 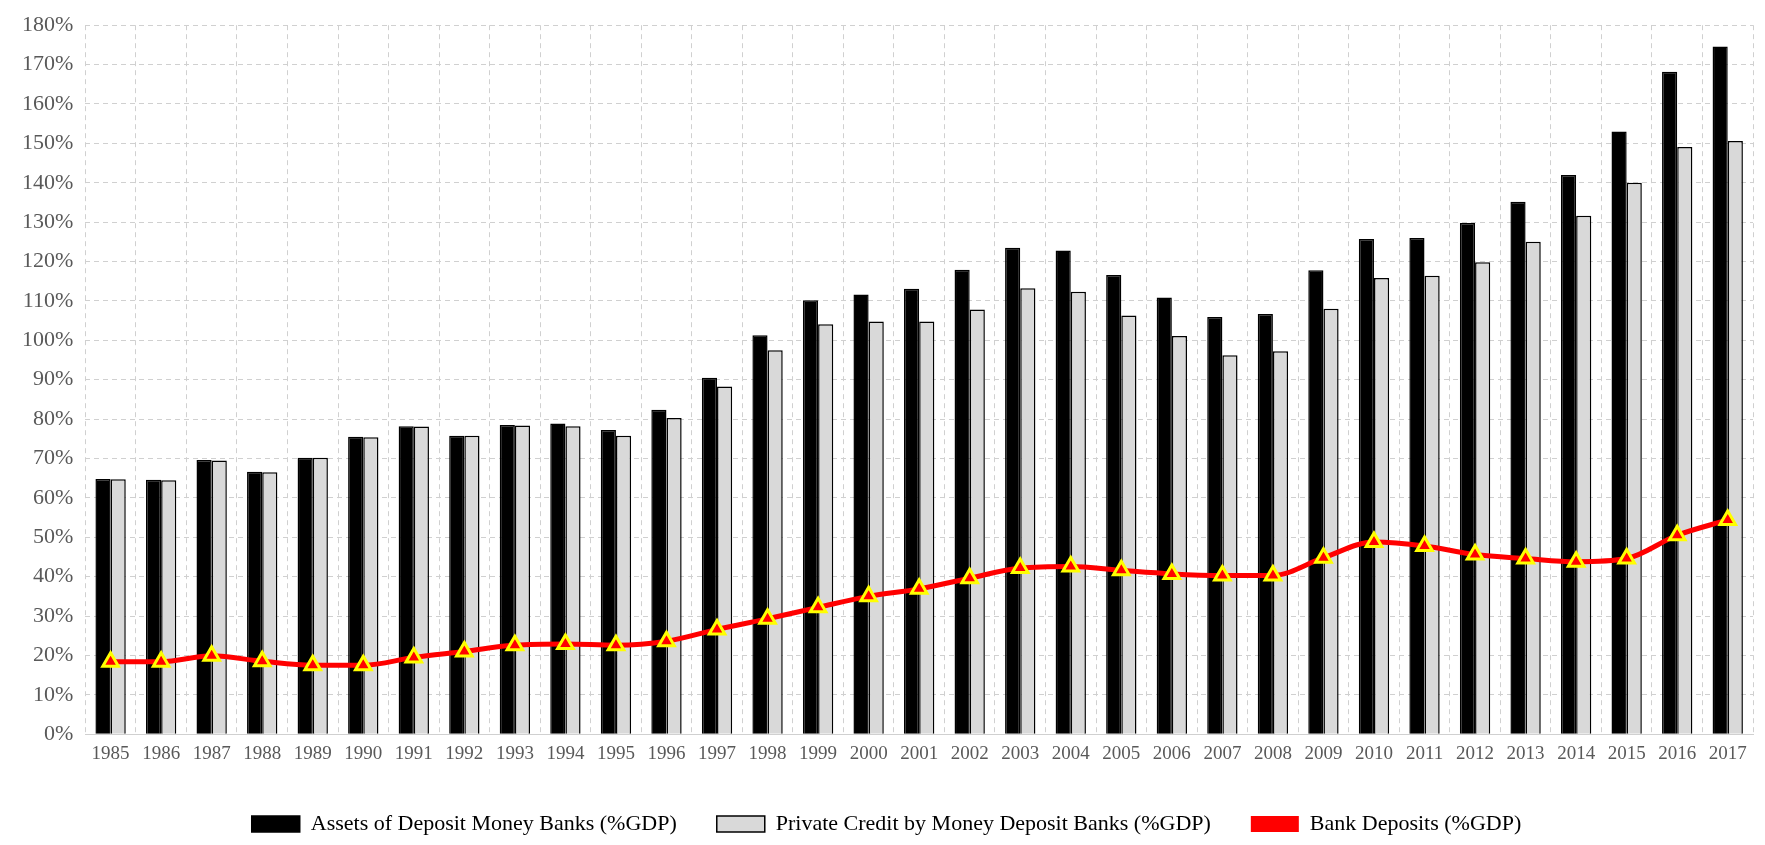 What do you see at coordinates (53, 693) in the screenshot?
I see `y-tick-label: 10%` at bounding box center [53, 693].